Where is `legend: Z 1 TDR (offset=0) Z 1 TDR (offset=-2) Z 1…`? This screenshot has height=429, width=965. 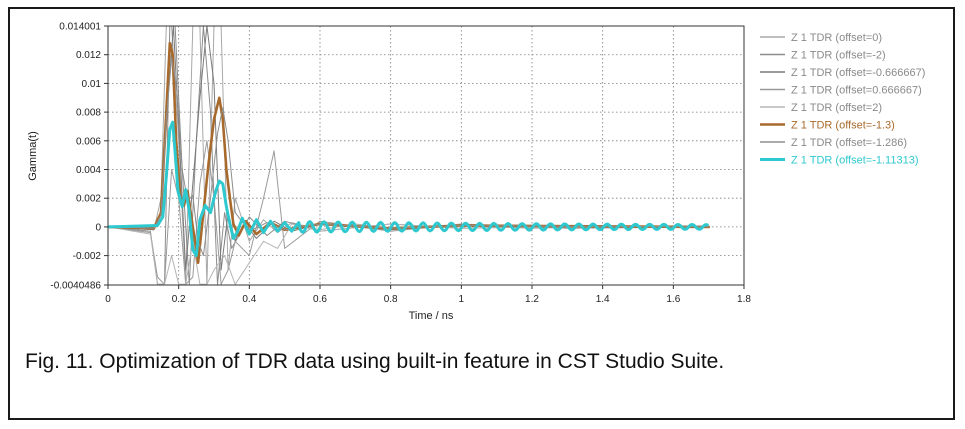 legend: Z 1 TDR (offset=0) Z 1 TDR (offset=-2) Z 1… is located at coordinates (842, 99).